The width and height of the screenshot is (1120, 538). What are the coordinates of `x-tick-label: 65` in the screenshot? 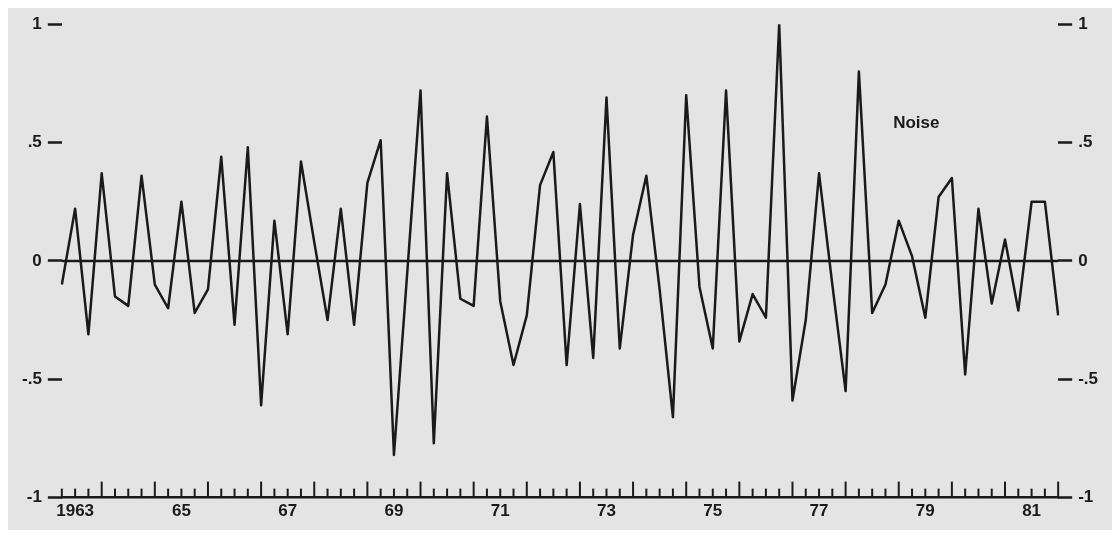 It's located at (181, 511).